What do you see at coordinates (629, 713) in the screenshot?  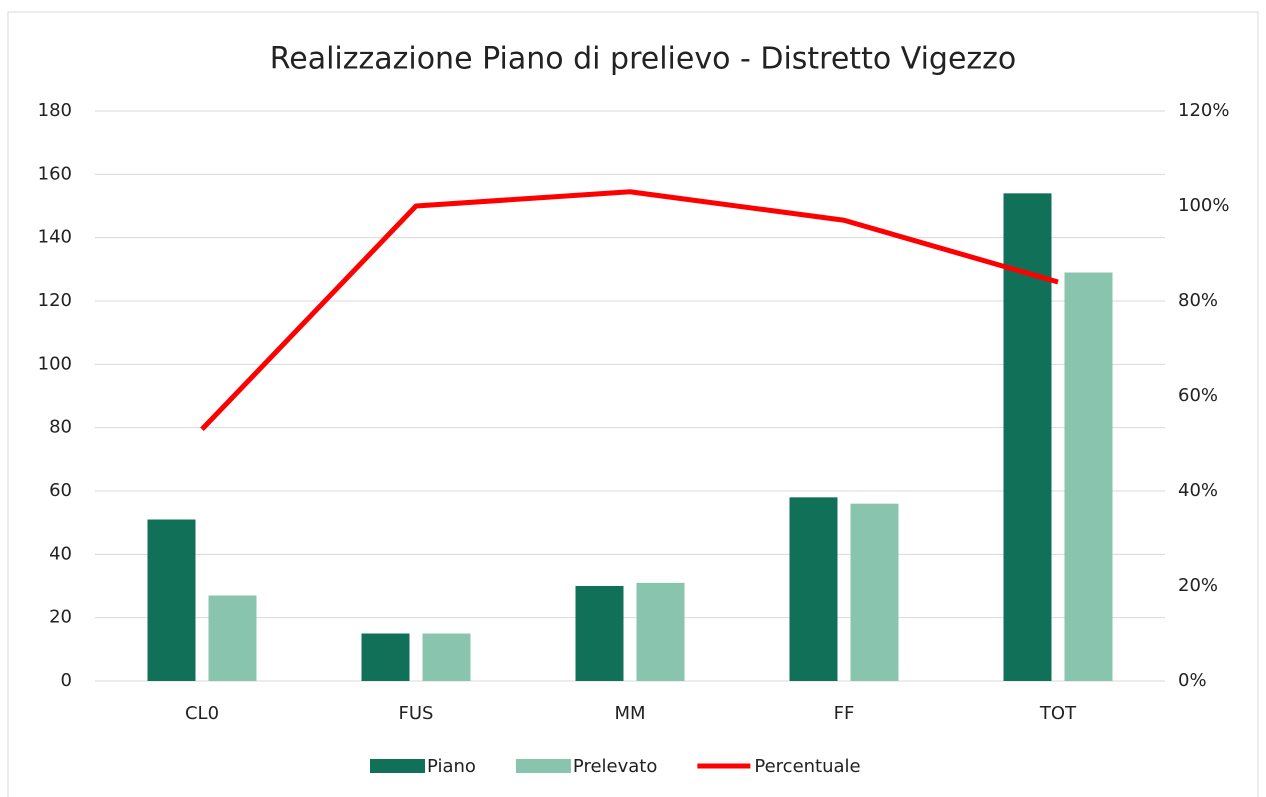 I see `x-tick-label: MM` at bounding box center [629, 713].